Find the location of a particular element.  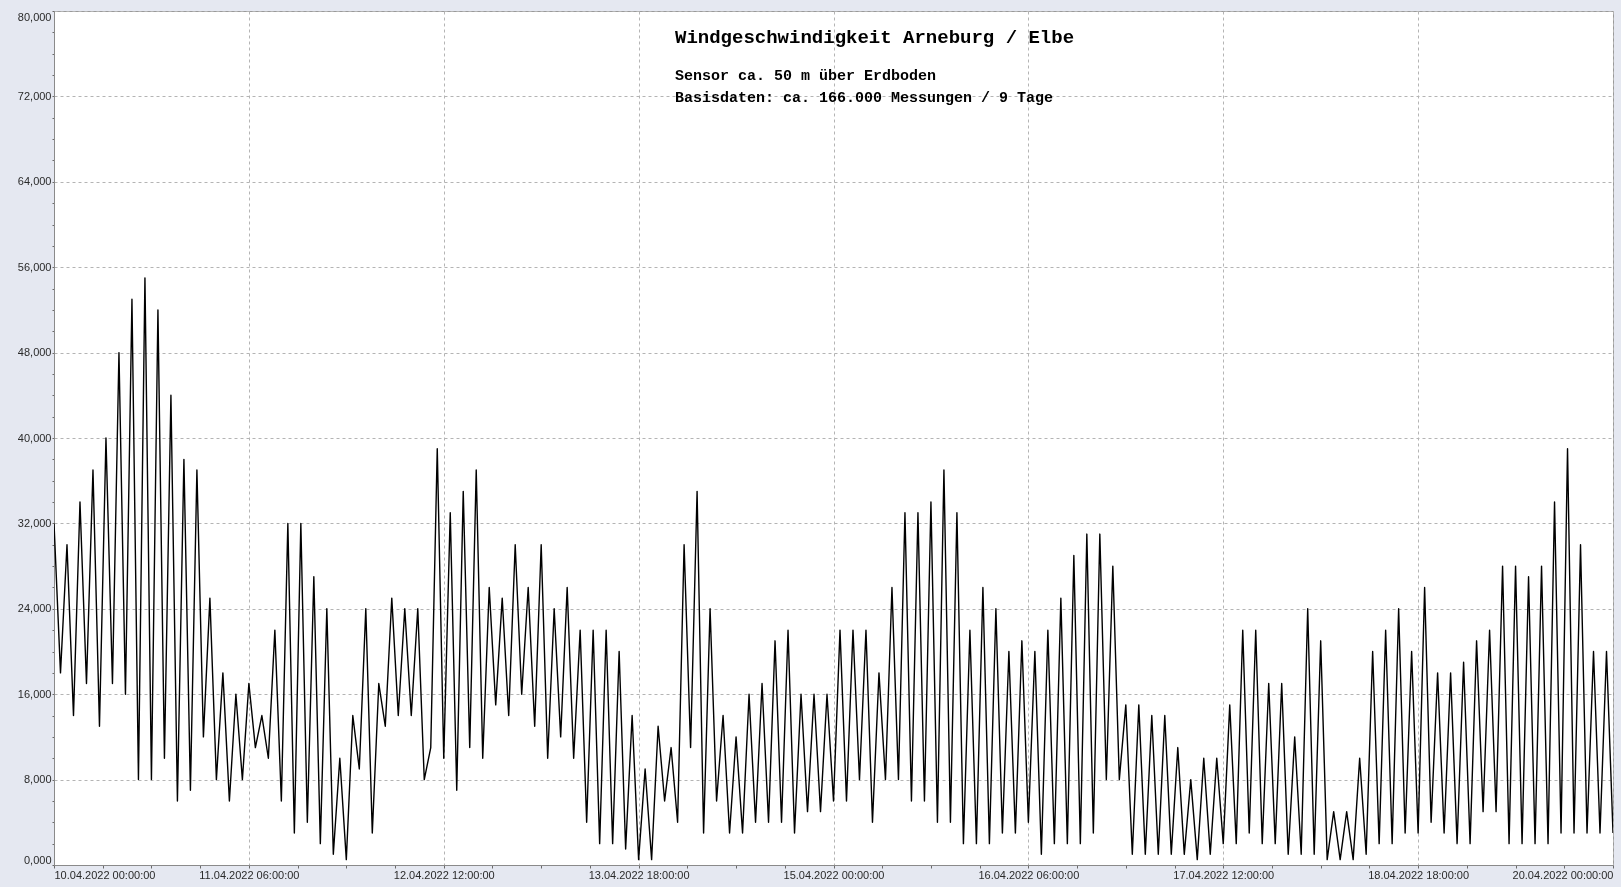

y-tick-label: 16,000 is located at coordinates (34, 693).